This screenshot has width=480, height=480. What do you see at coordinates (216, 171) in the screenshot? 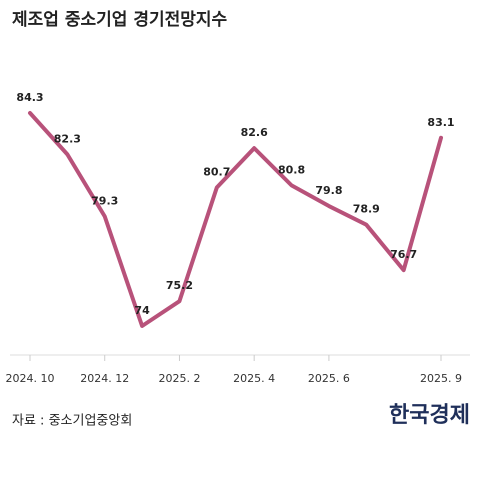
I see `data-label: 80.7` at bounding box center [216, 171].